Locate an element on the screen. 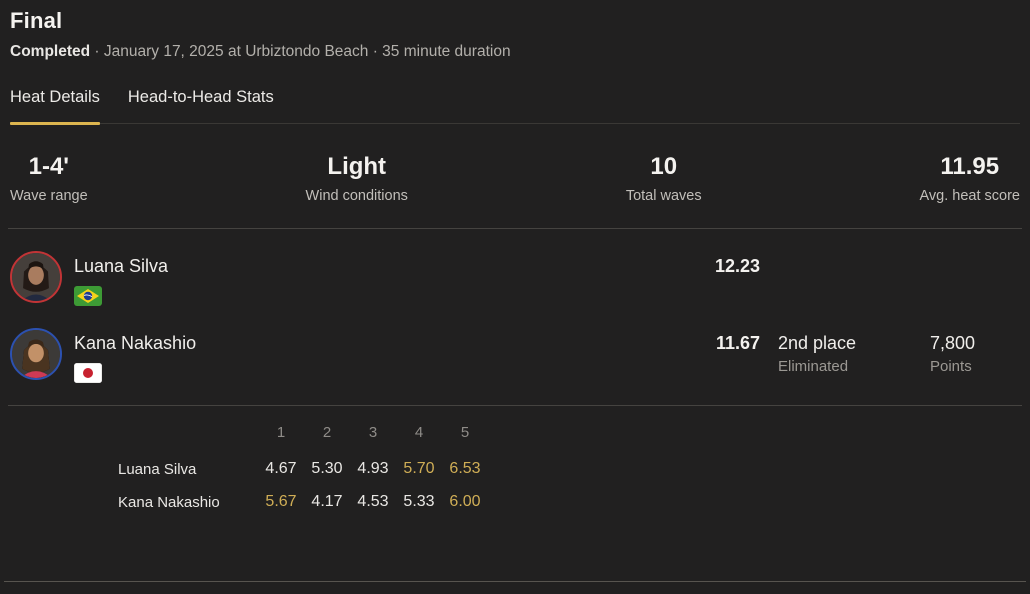  athlete-row-luana-silva: Luana Silva 12.23 is located at coordinates (515, 278).